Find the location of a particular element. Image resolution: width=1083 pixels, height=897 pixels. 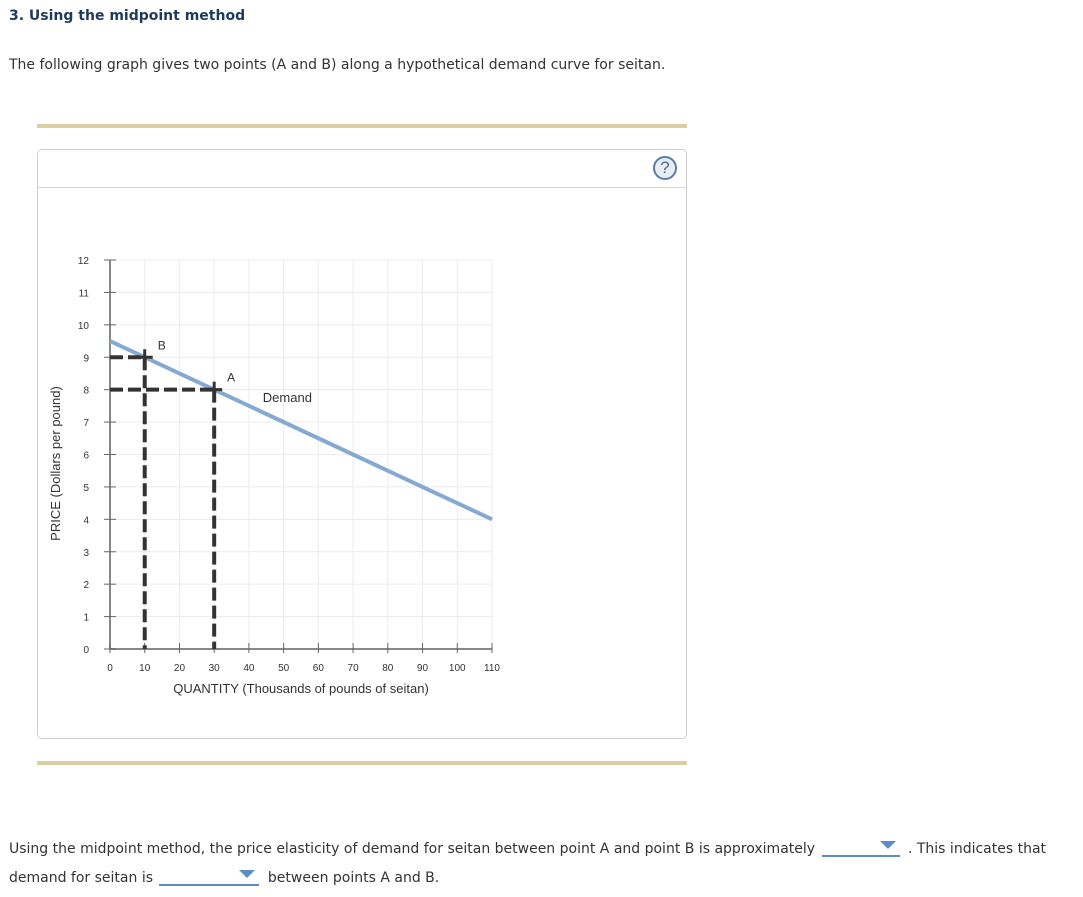

graph-panel-header: ? is located at coordinates (362, 169).